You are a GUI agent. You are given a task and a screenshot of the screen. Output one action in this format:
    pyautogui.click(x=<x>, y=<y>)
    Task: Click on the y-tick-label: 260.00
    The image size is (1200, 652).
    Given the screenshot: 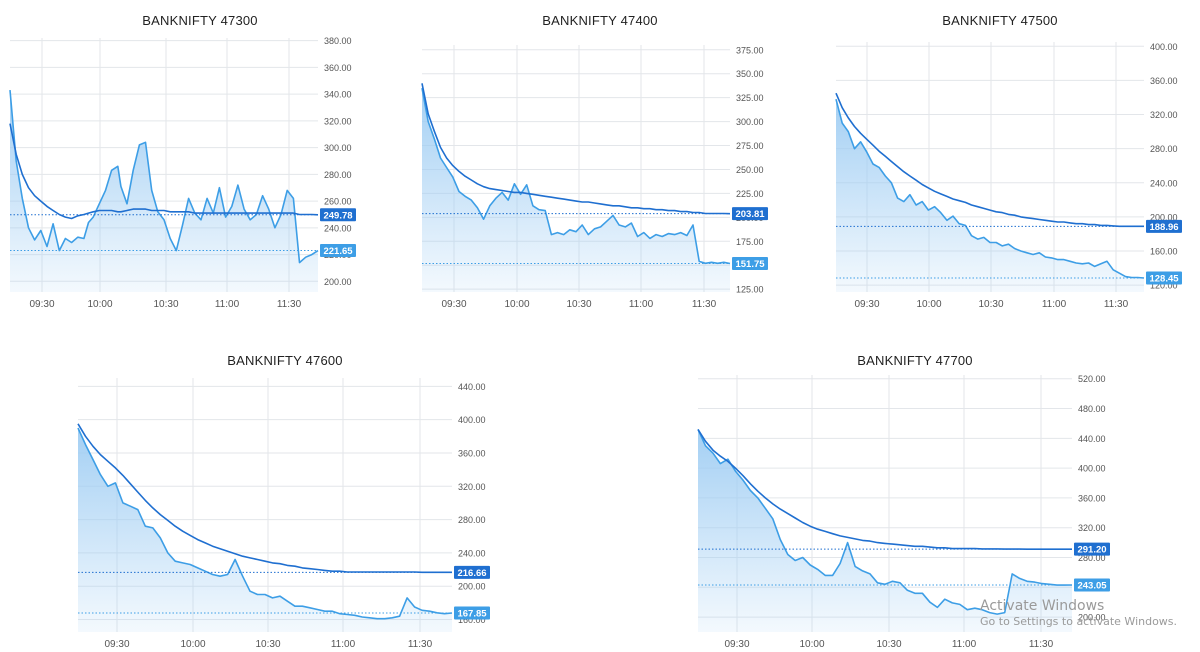 What is the action you would take?
    pyautogui.click(x=338, y=202)
    